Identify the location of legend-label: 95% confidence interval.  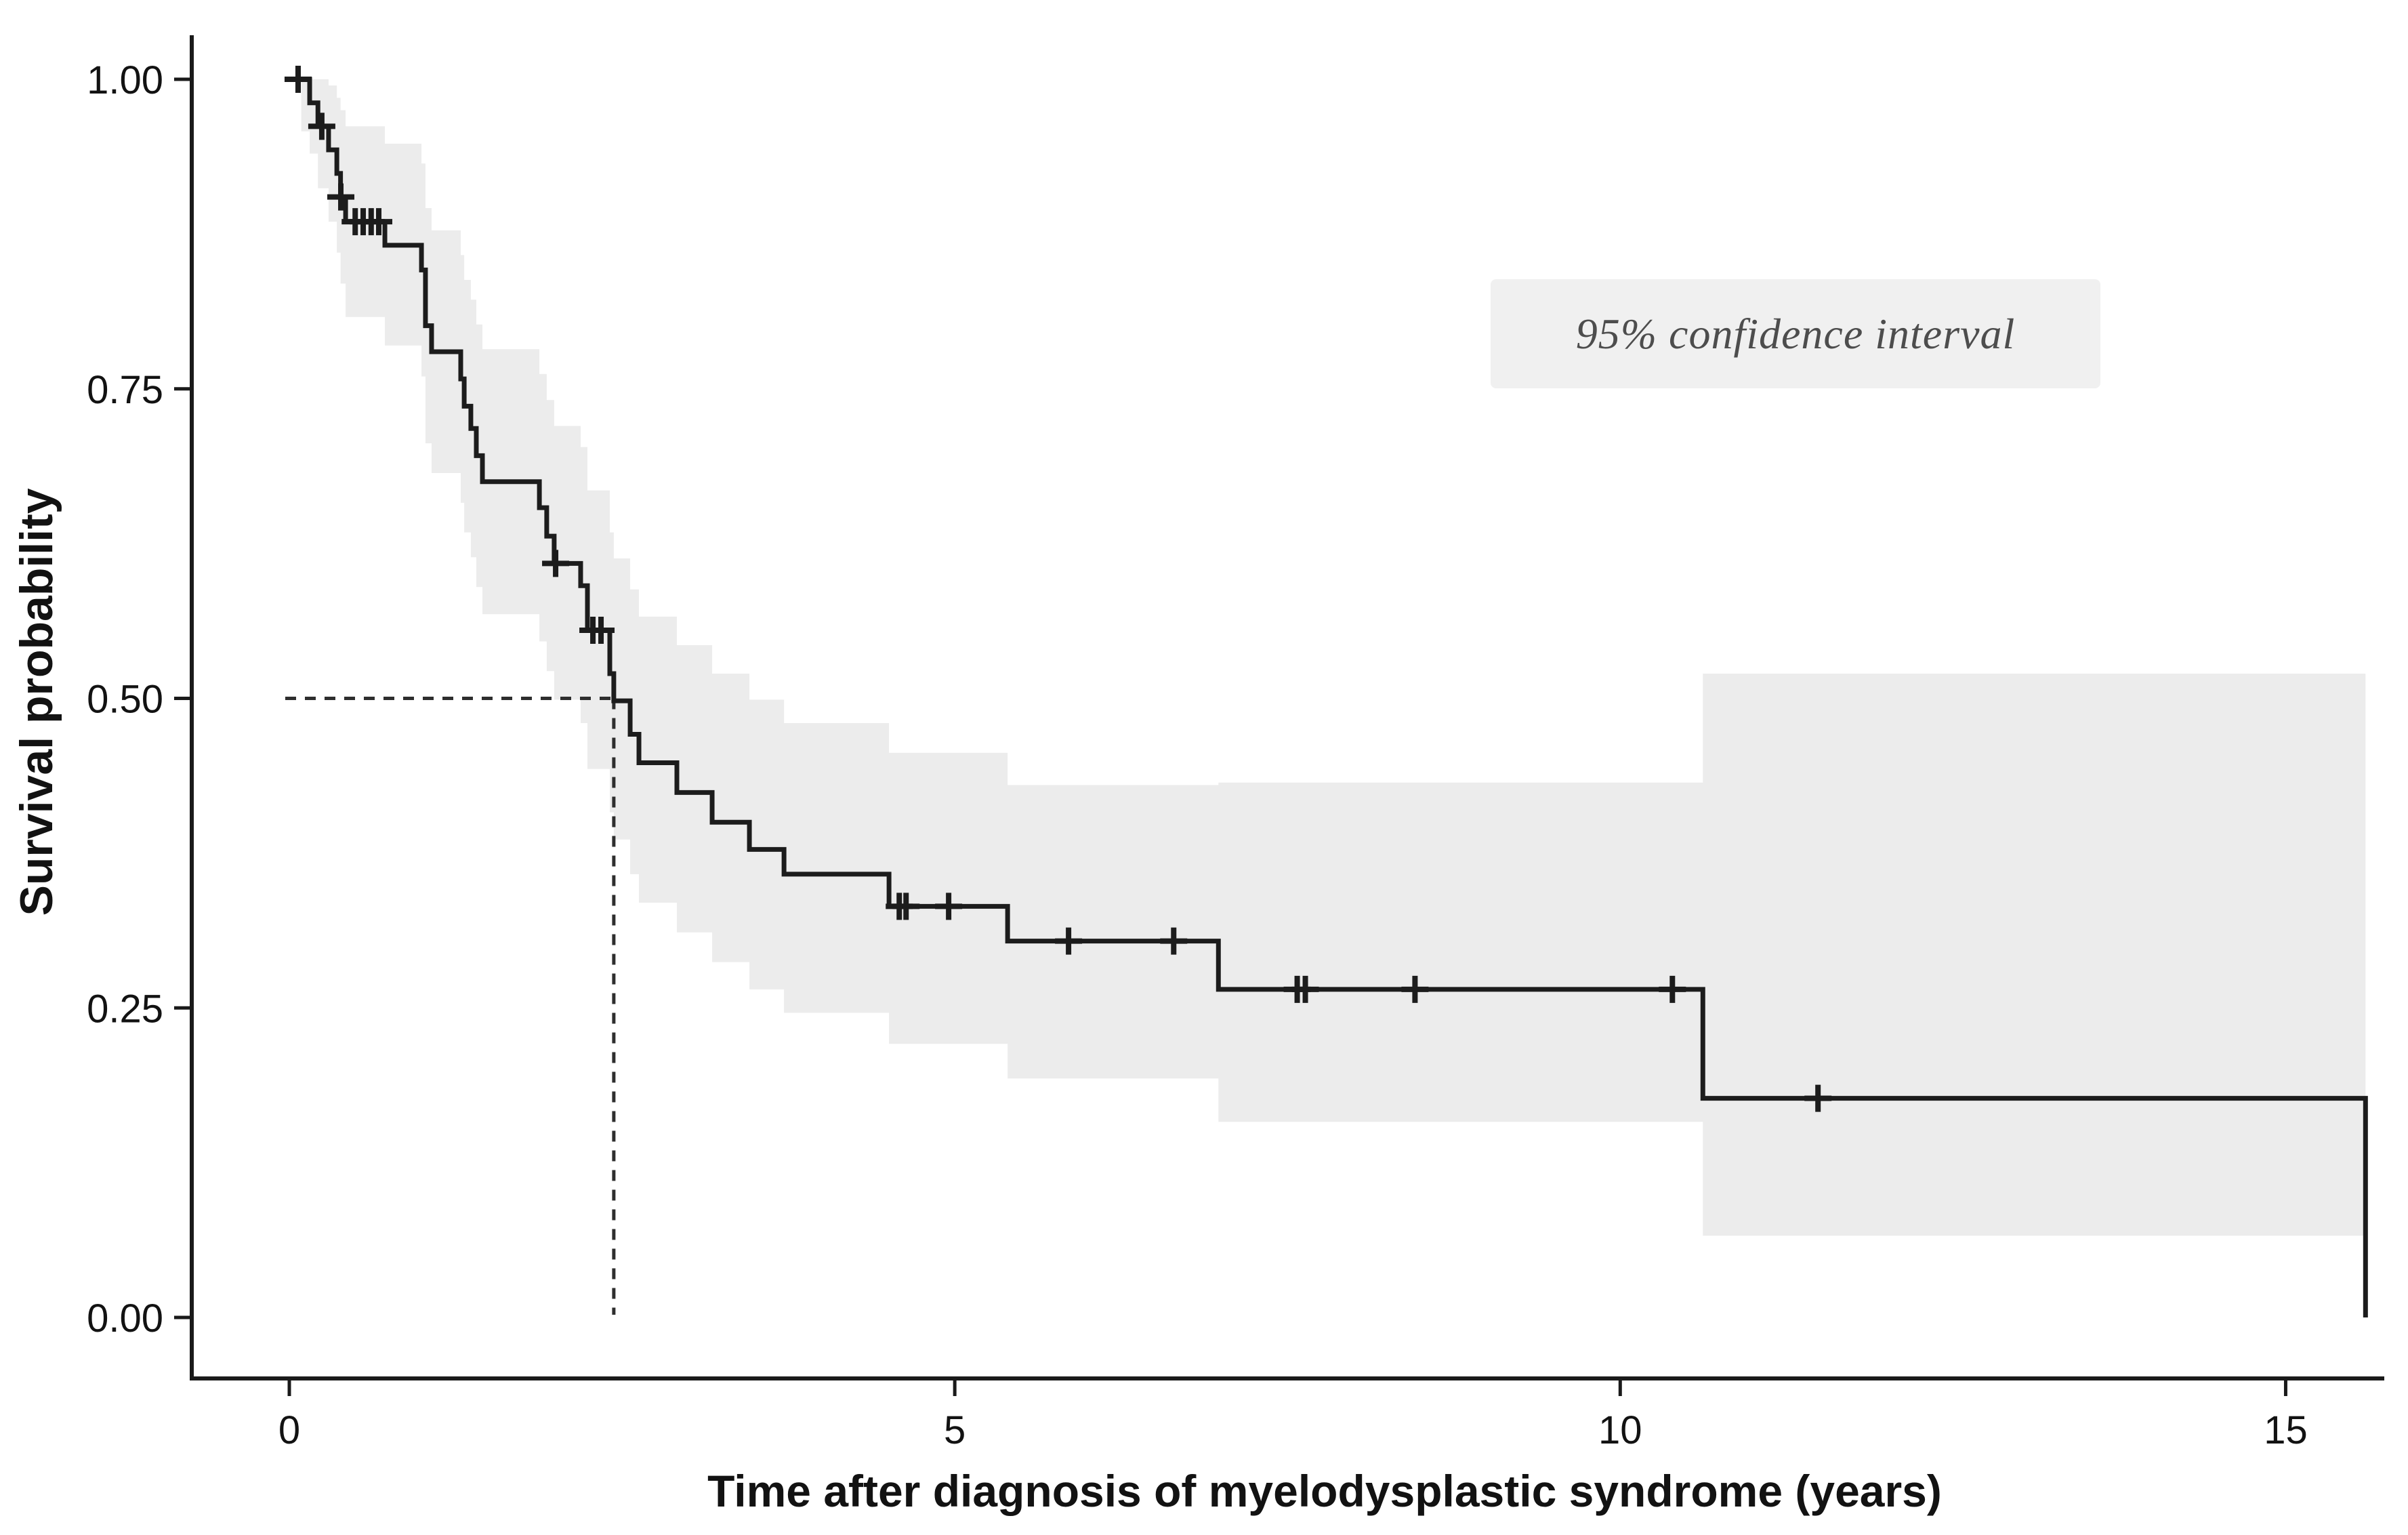
(1795, 333).